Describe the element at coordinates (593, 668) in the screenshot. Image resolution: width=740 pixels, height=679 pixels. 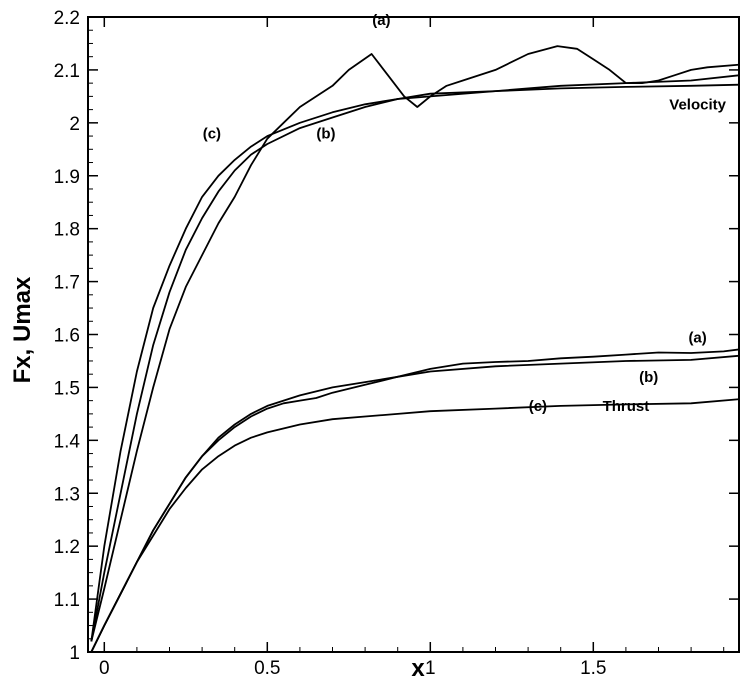
I see `x-tick-label: 1.5` at that location.